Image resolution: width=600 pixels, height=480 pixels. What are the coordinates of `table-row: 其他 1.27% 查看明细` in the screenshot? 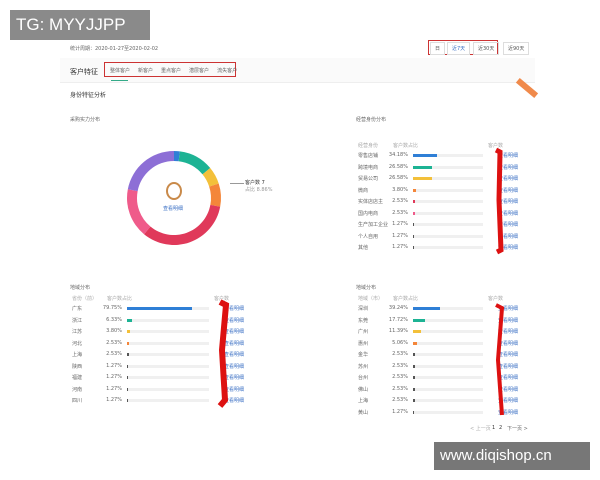 It's located at (445, 248).